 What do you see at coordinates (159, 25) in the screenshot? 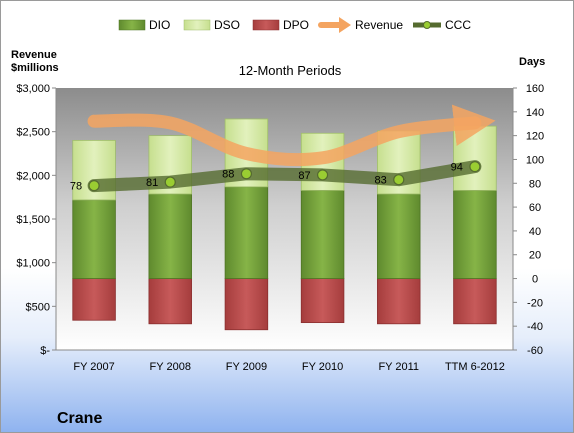
I see `legend-dio-label: DIO` at bounding box center [159, 25].